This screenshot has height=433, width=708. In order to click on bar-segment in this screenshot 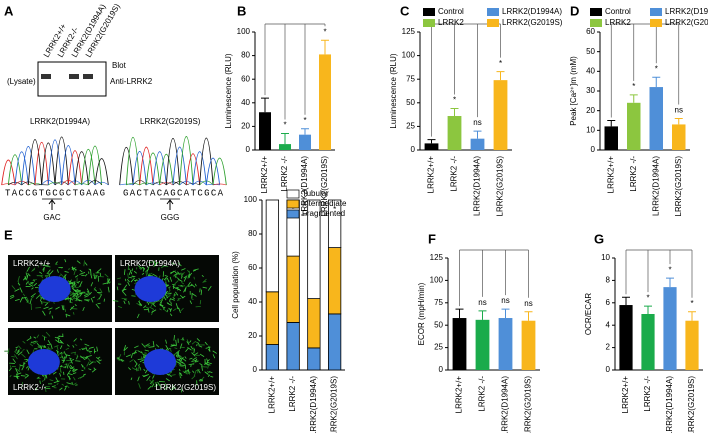, I will do `click(334, 281)`.